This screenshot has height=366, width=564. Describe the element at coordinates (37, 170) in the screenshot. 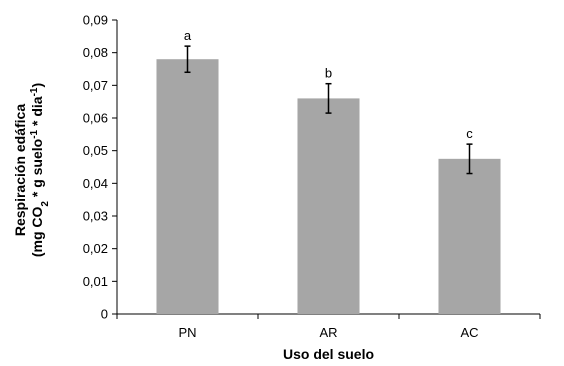

I see `y-title-mid1: * g suelo` at that location.